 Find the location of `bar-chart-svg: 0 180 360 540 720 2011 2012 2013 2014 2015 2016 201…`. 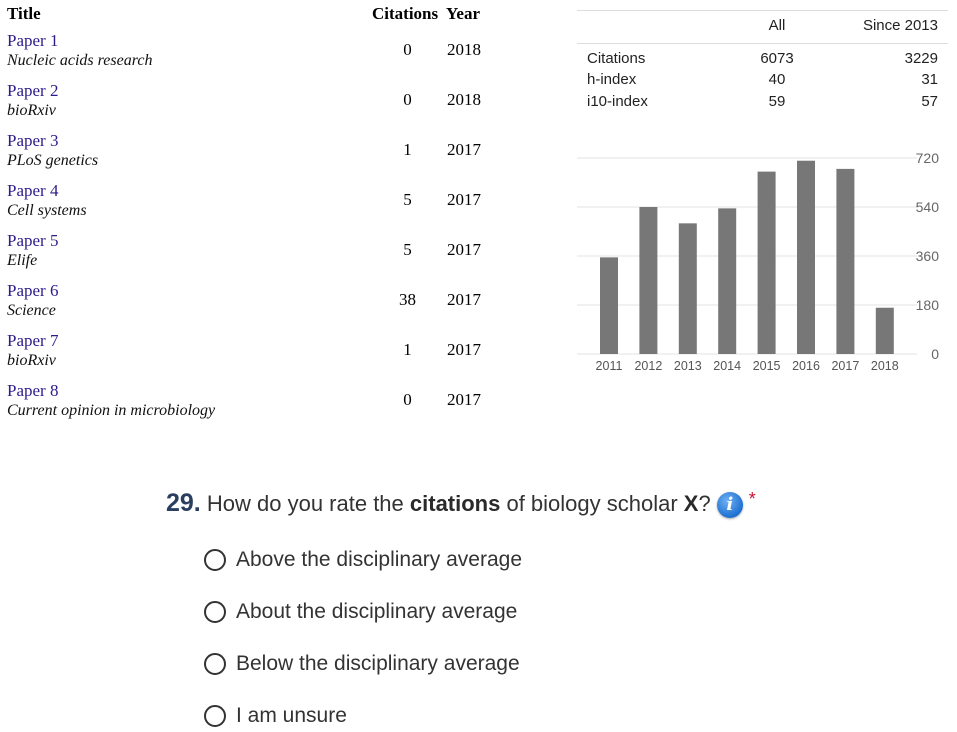

bar-chart-svg: 0 180 360 540 720 2011 2012 2013 2014 2015 2016 201… is located at coordinates (758, 261).